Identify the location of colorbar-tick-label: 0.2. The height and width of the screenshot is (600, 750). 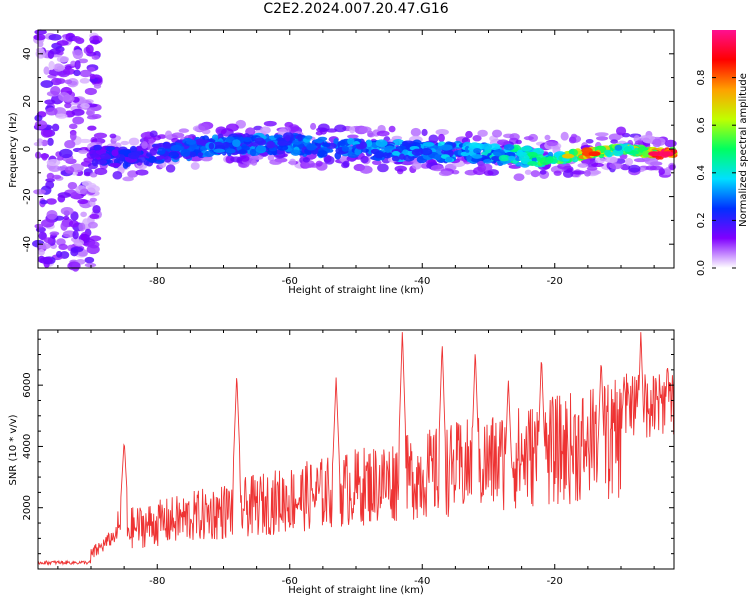
(701, 220).